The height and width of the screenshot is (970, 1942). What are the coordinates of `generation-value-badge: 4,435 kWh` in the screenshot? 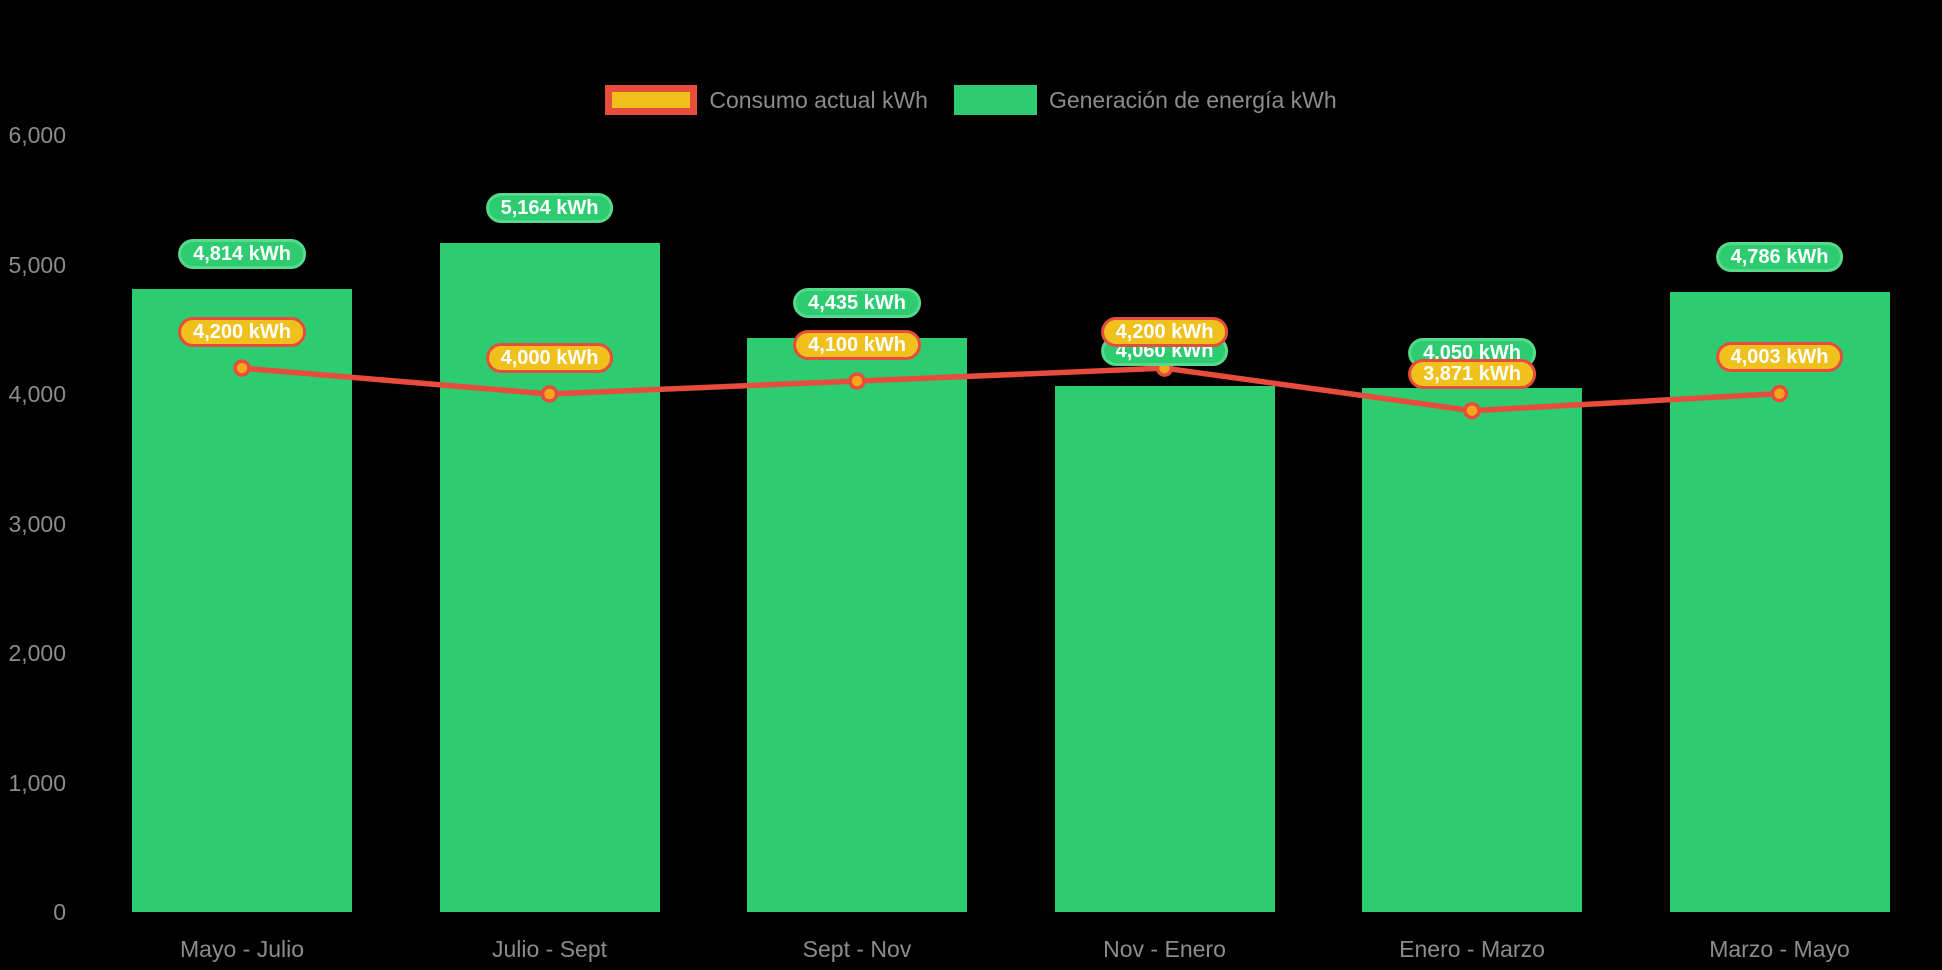 It's located at (857, 302).